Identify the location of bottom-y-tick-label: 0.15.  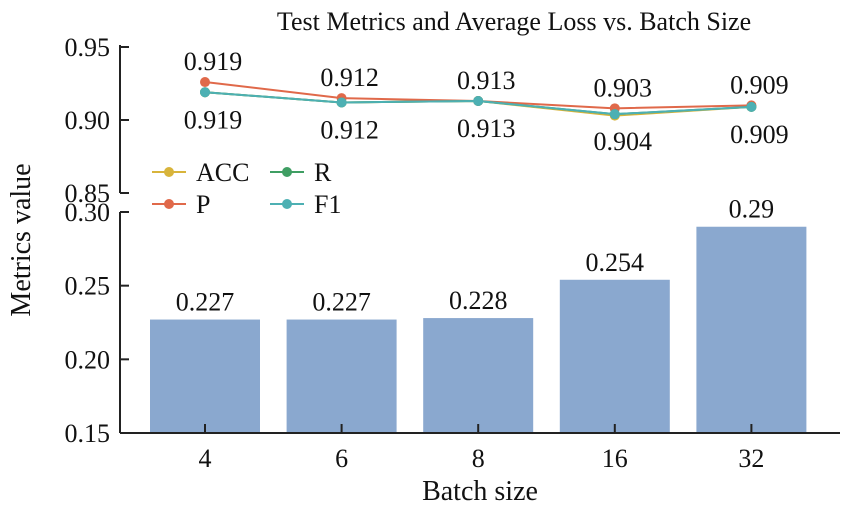
(88, 433).